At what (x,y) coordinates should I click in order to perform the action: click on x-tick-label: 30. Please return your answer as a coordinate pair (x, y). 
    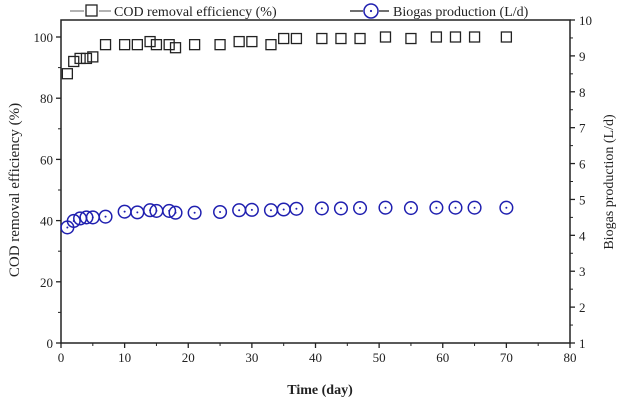
    Looking at the image, I should click on (251, 357).